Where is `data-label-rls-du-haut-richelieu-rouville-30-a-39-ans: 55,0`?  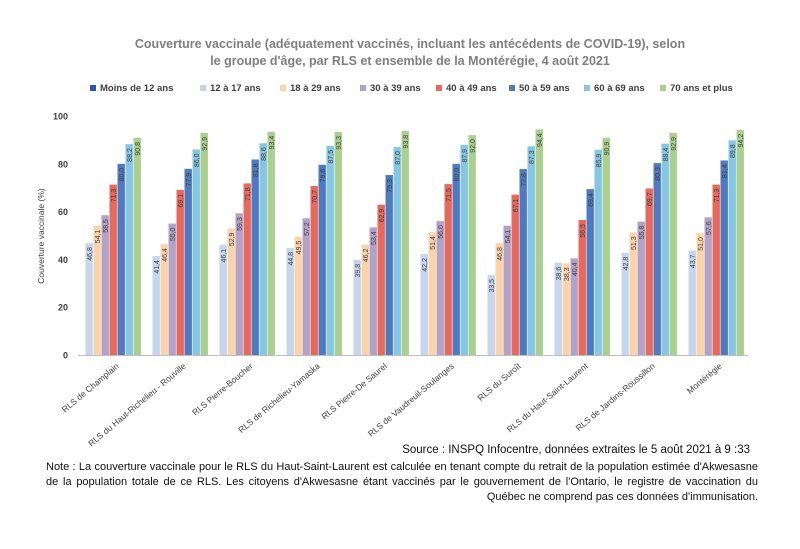
data-label-rls-du-haut-richelieu-rouville-30-a-39-ans: 55,0 is located at coordinates (173, 234).